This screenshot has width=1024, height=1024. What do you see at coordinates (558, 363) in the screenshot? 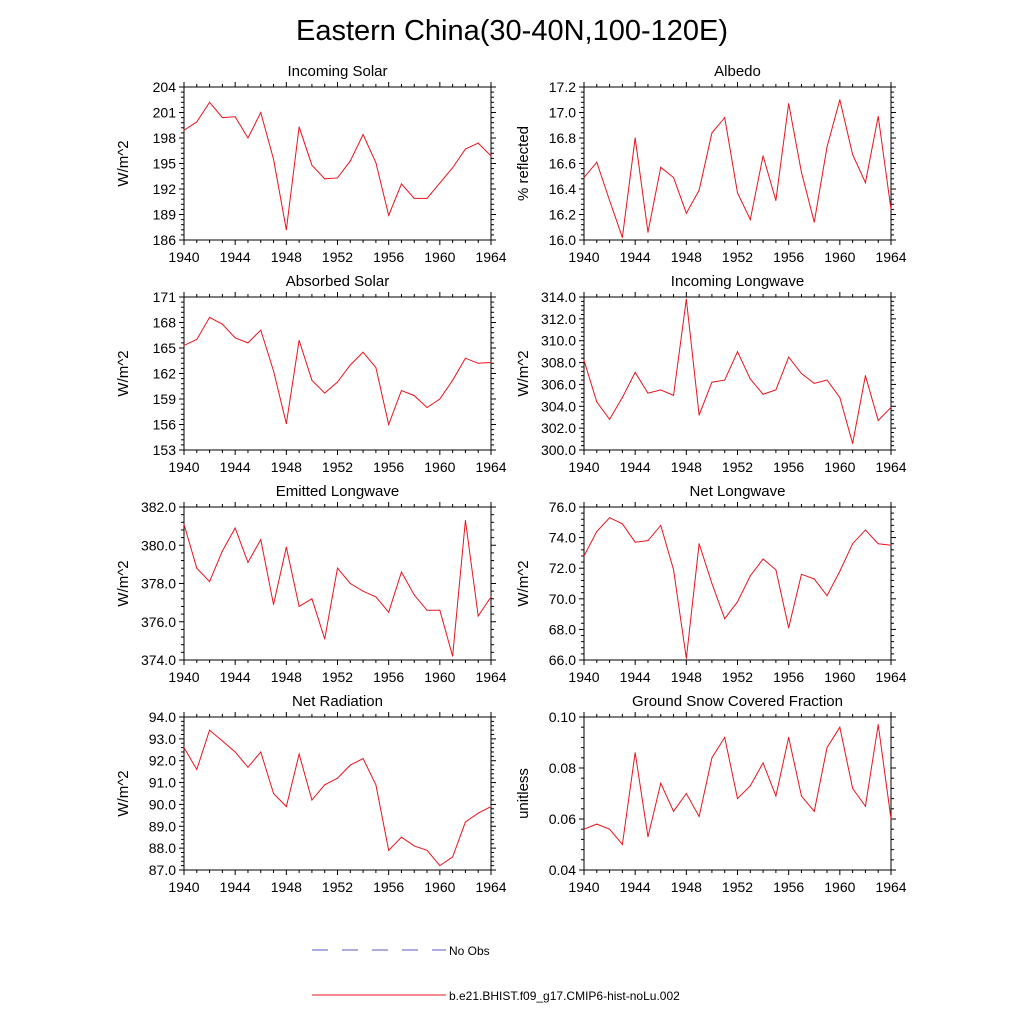
I see `panel-incoming-longwave-ytick-label: 308.0` at bounding box center [558, 363].